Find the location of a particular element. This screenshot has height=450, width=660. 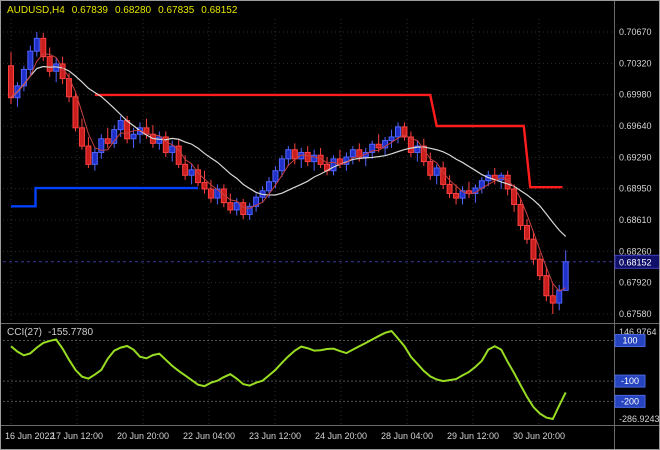

time-axis-label: 20 Jun 20:00 is located at coordinates (143, 436).